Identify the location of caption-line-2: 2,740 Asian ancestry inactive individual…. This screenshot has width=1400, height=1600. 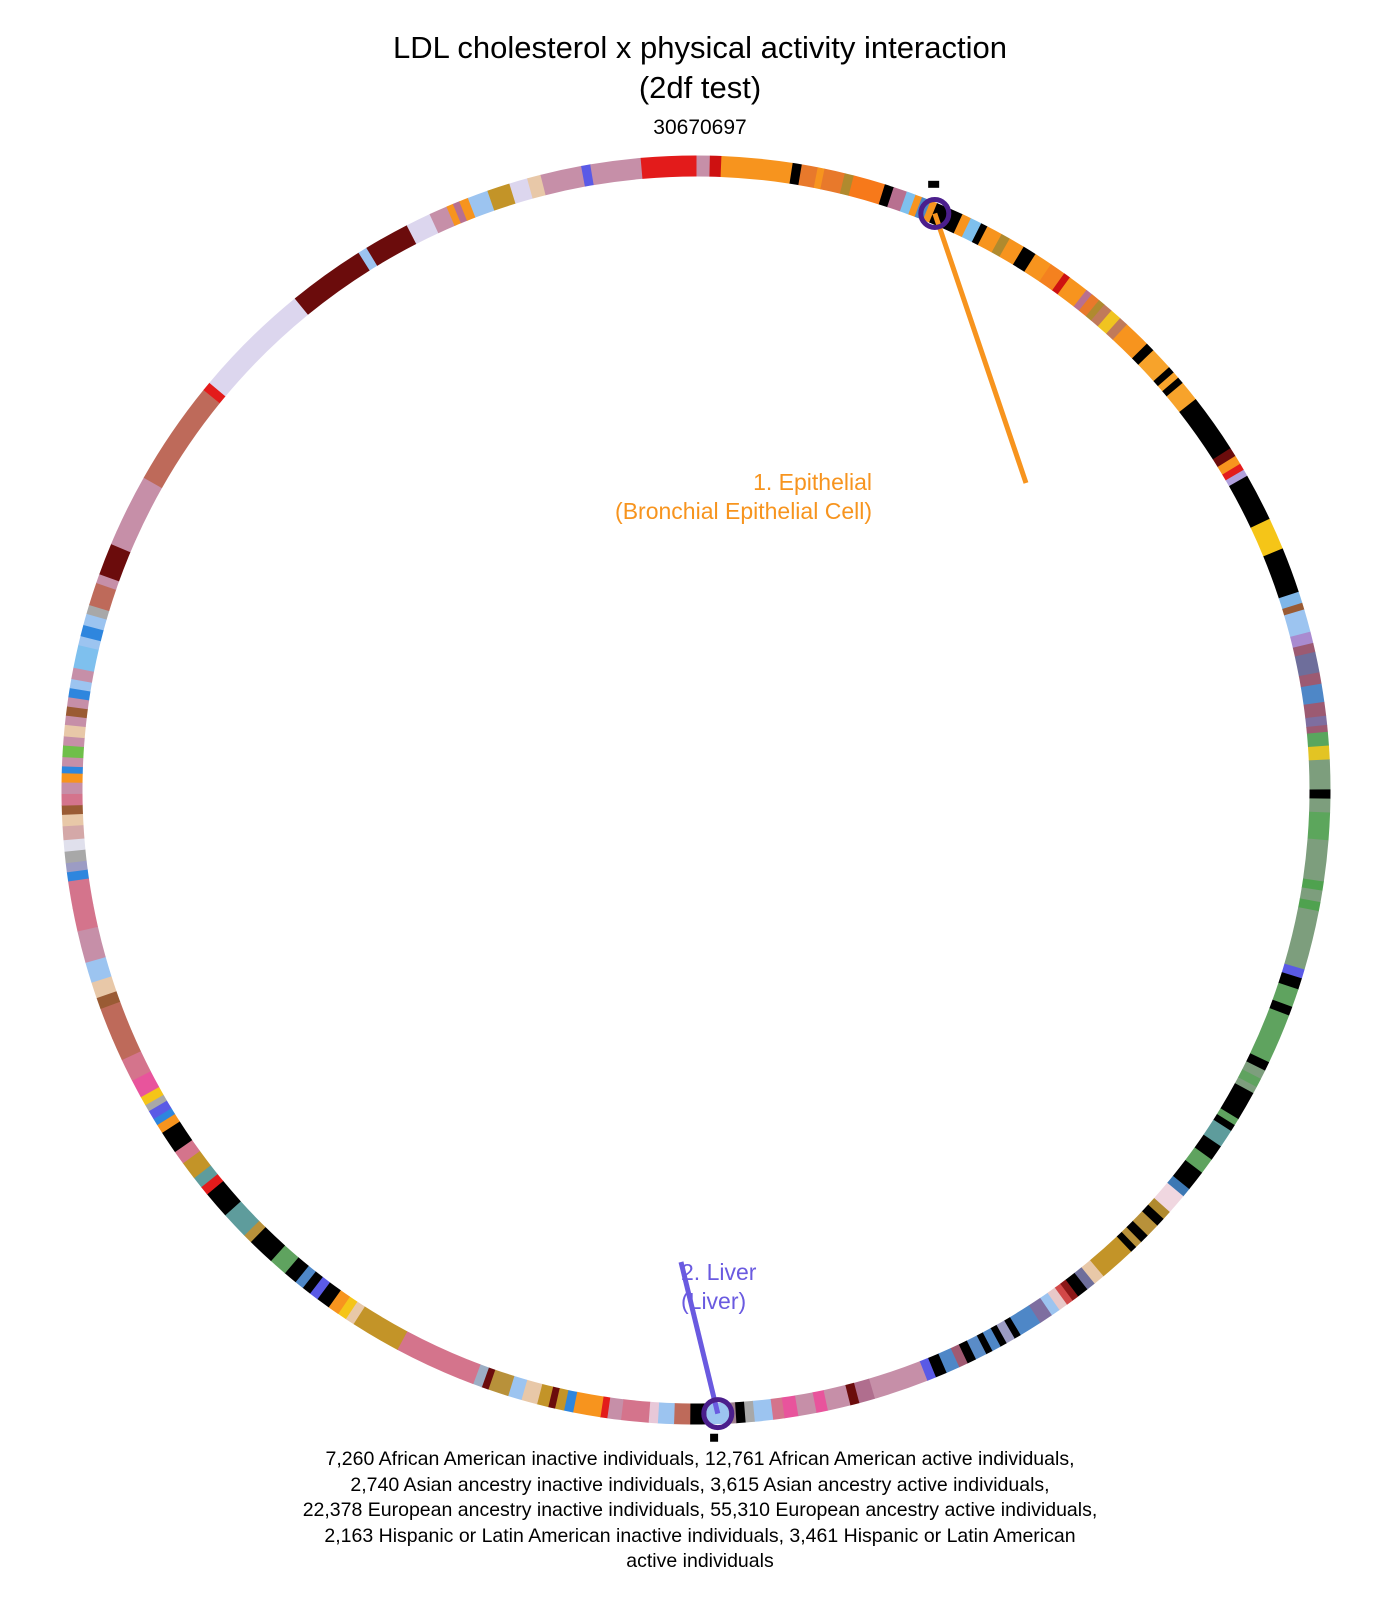
(700, 1484).